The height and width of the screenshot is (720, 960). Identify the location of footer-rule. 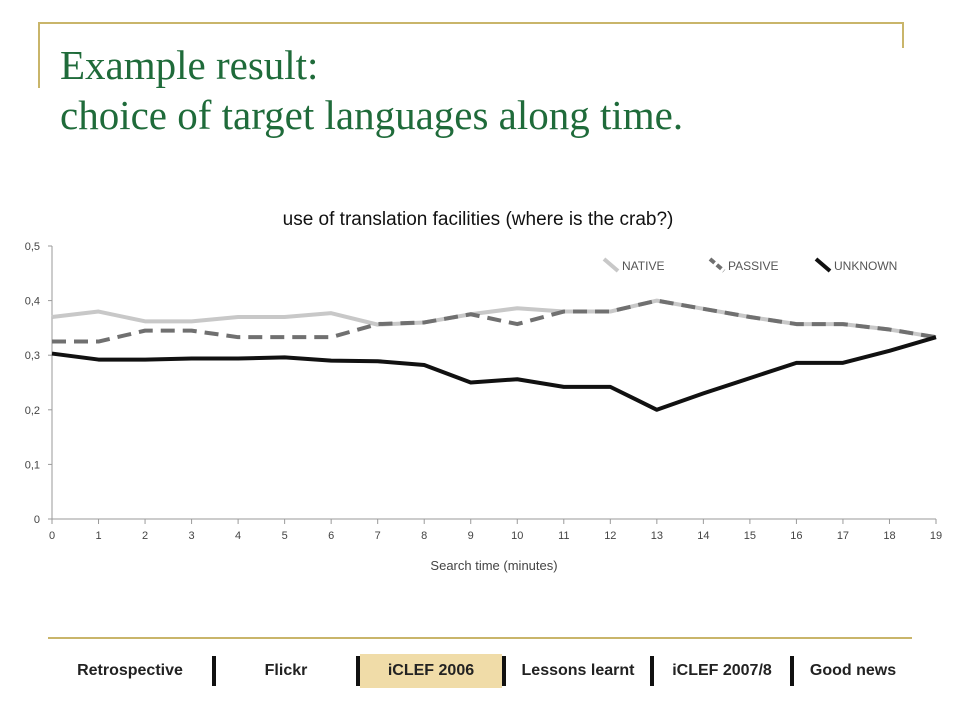
(480, 638).